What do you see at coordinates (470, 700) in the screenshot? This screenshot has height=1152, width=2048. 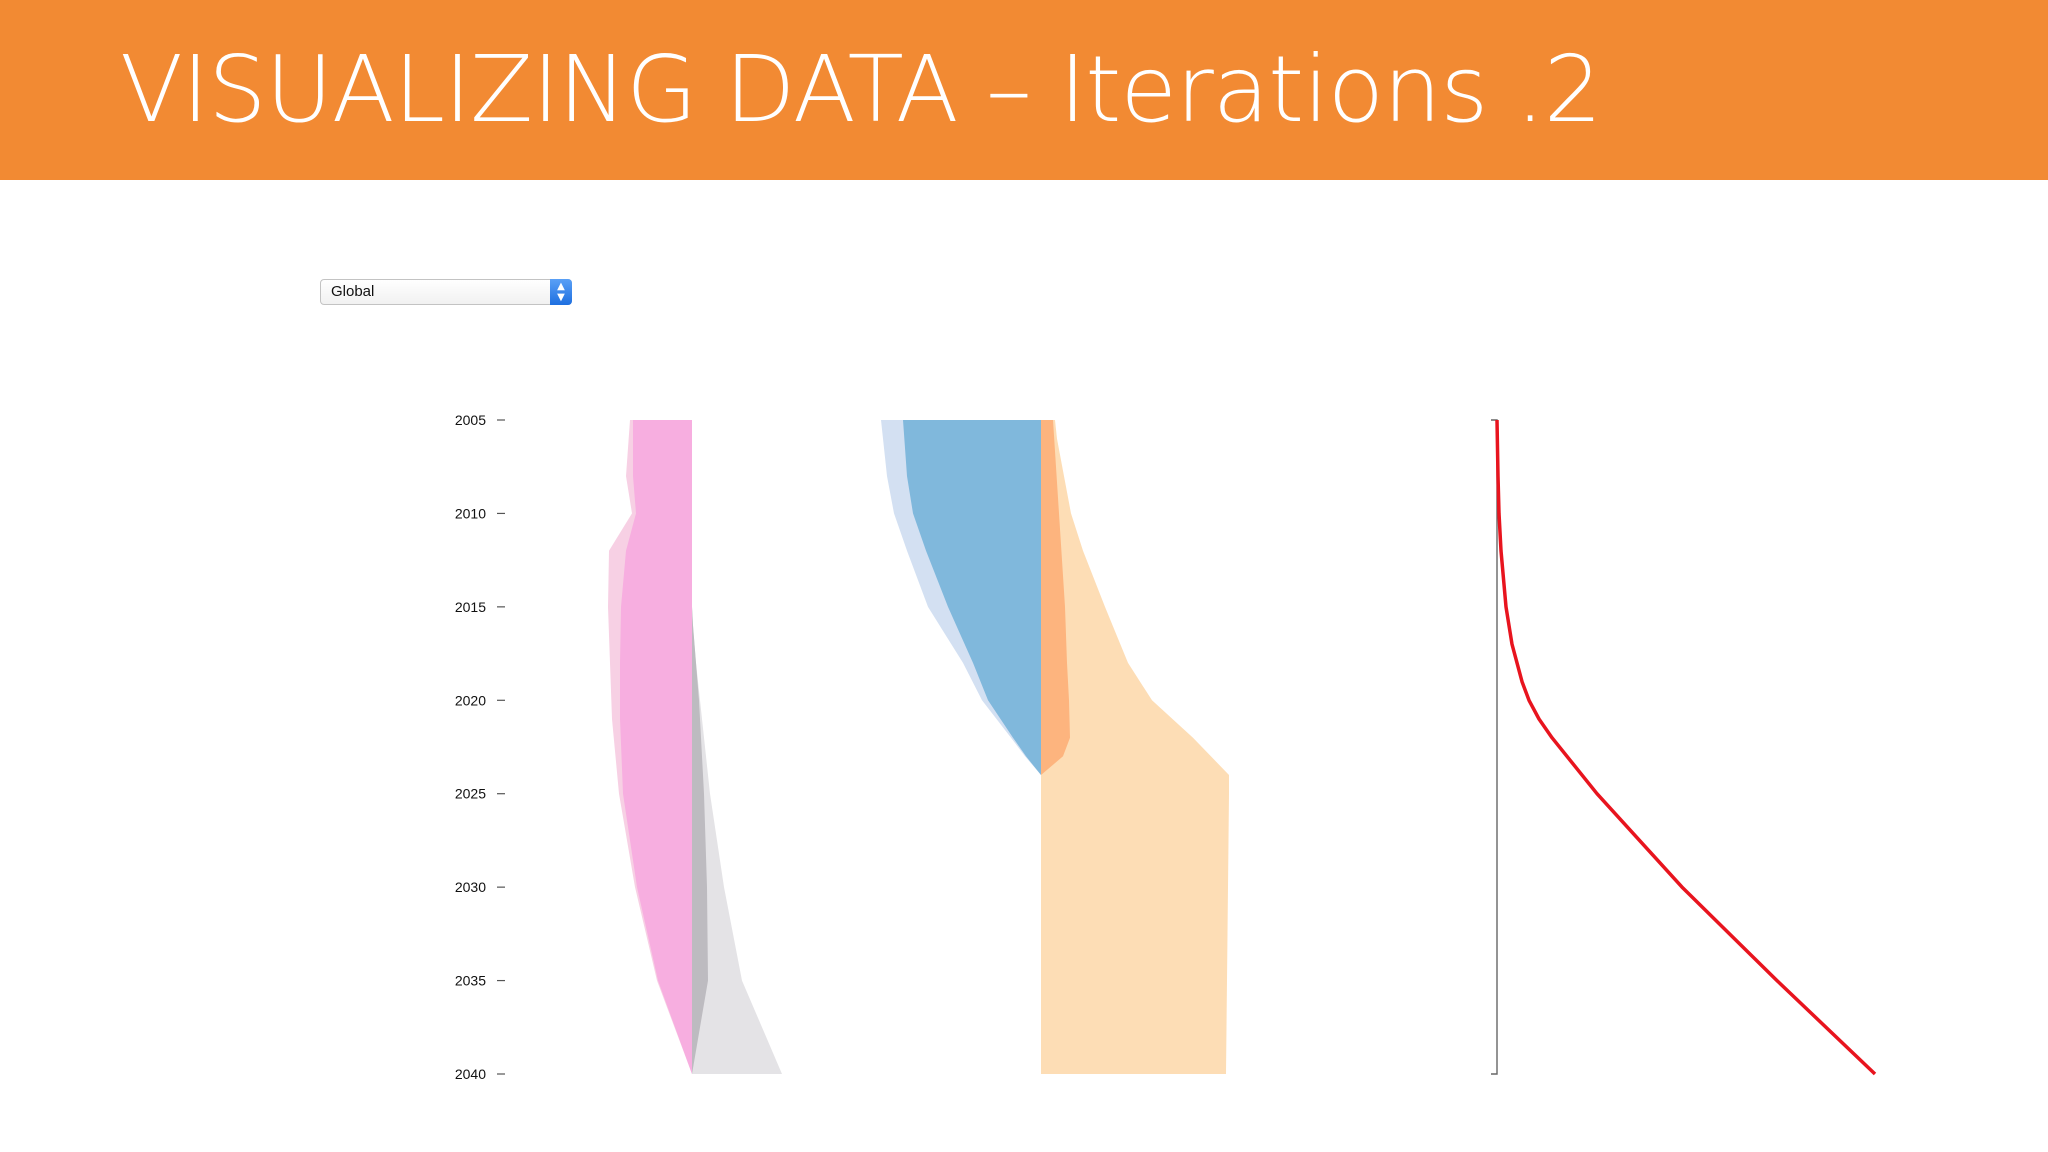 I see `y-tick-label: 2020` at bounding box center [470, 700].